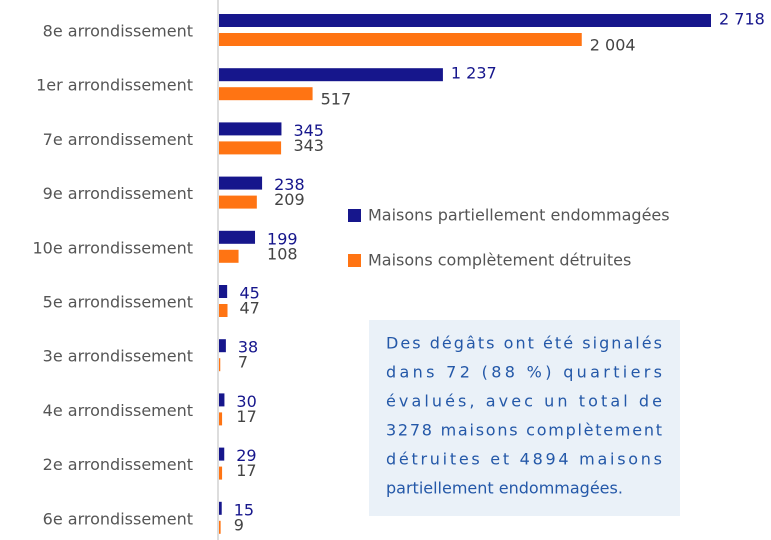 Image resolution: width=771 pixels, height=540 pixels. Describe the element at coordinates (246, 401) in the screenshot. I see `value-label: 30` at that location.